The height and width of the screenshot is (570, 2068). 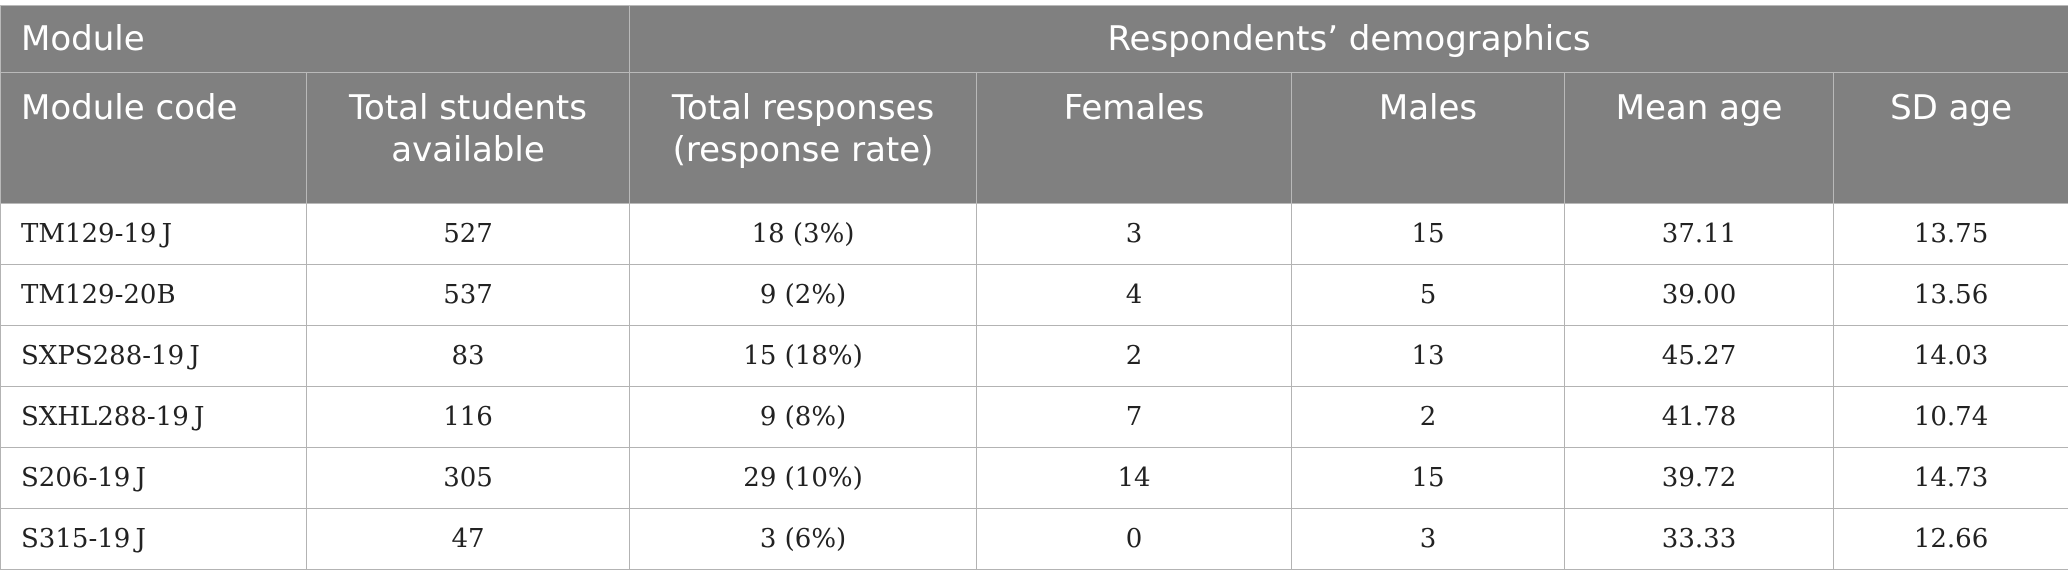 I want to click on cell-sd-age: 14.03, so click(x=1950, y=356).